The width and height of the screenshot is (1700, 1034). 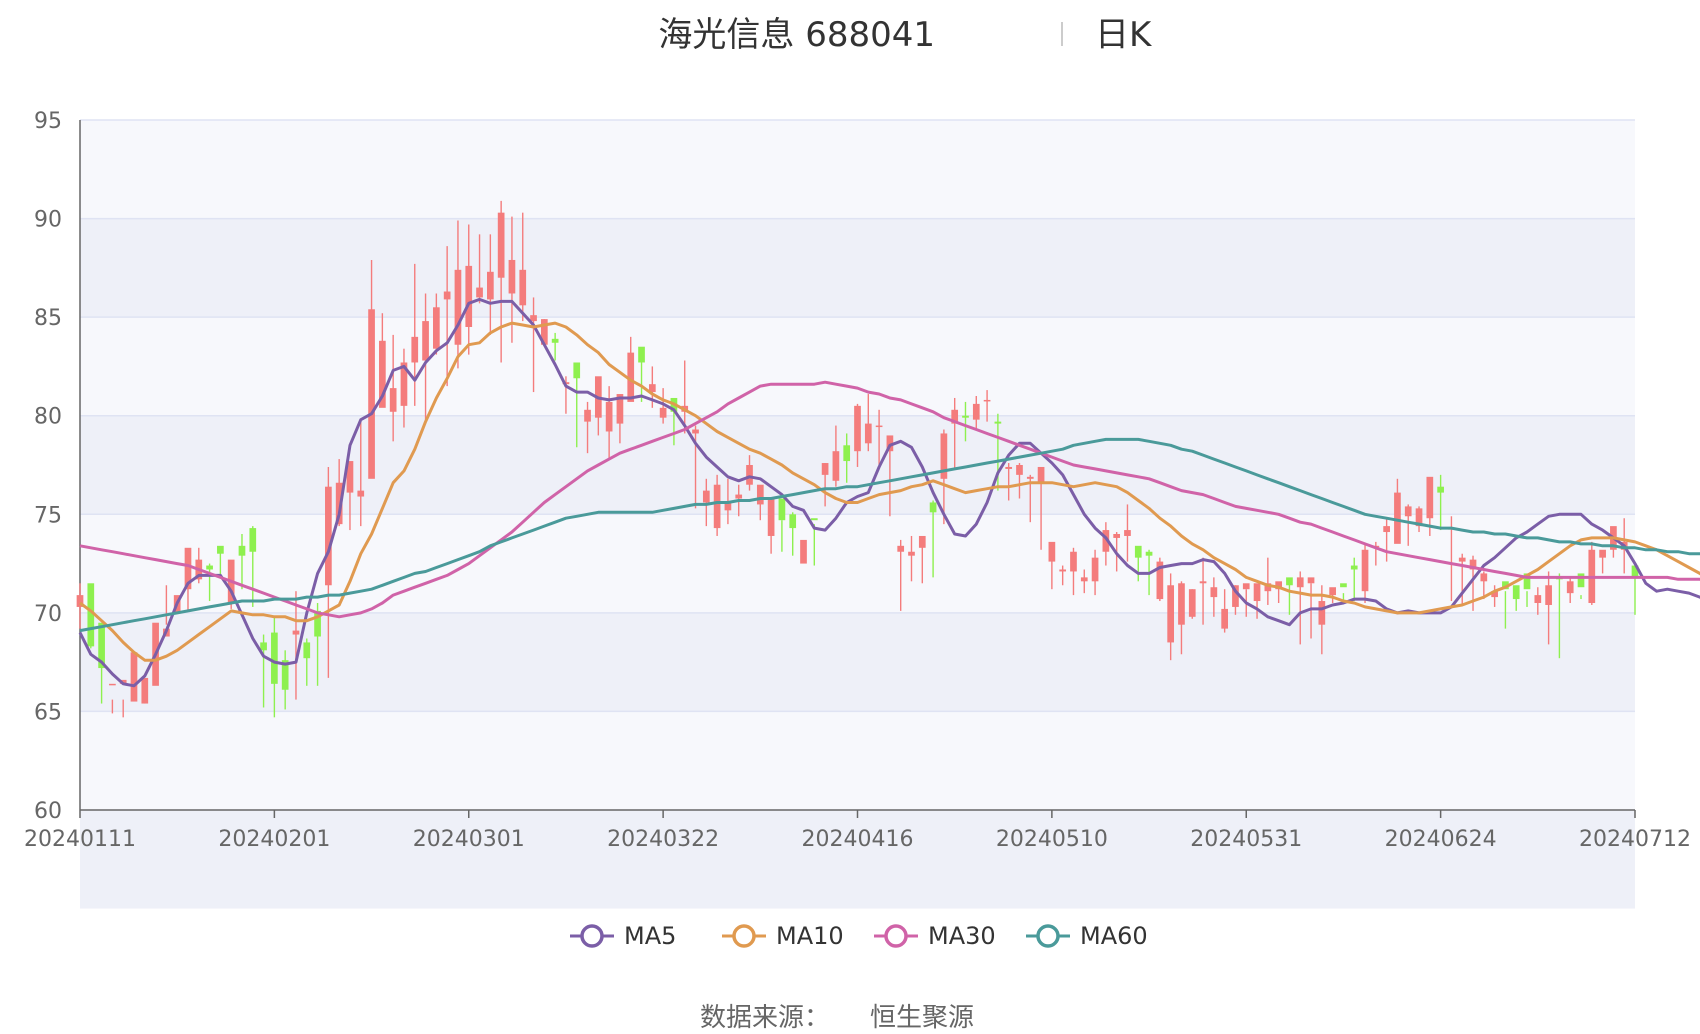 What do you see at coordinates (857, 859) in the screenshot?
I see `grid-band` at bounding box center [857, 859].